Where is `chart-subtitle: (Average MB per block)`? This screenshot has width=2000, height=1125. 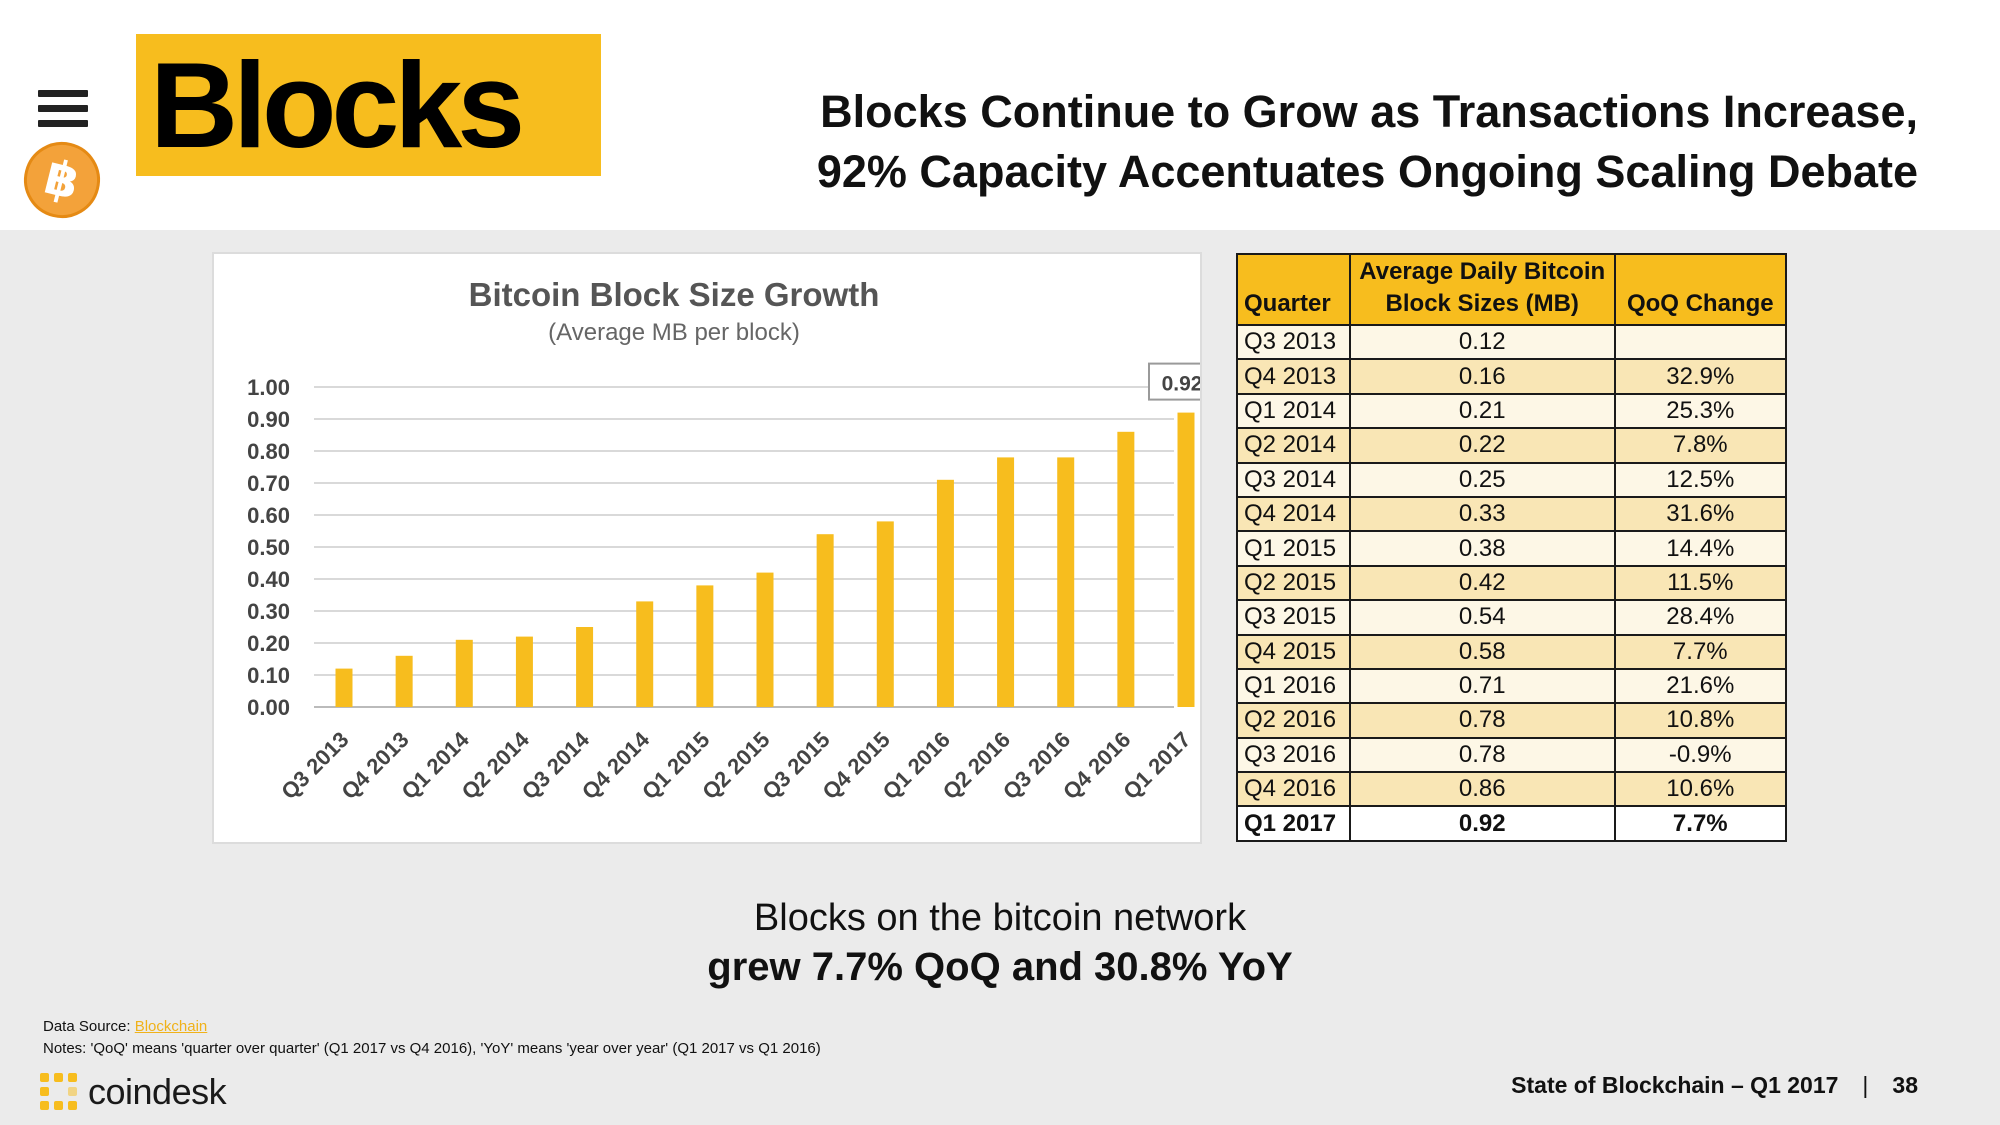
chart-subtitle: (Average MB per block) is located at coordinates (674, 332).